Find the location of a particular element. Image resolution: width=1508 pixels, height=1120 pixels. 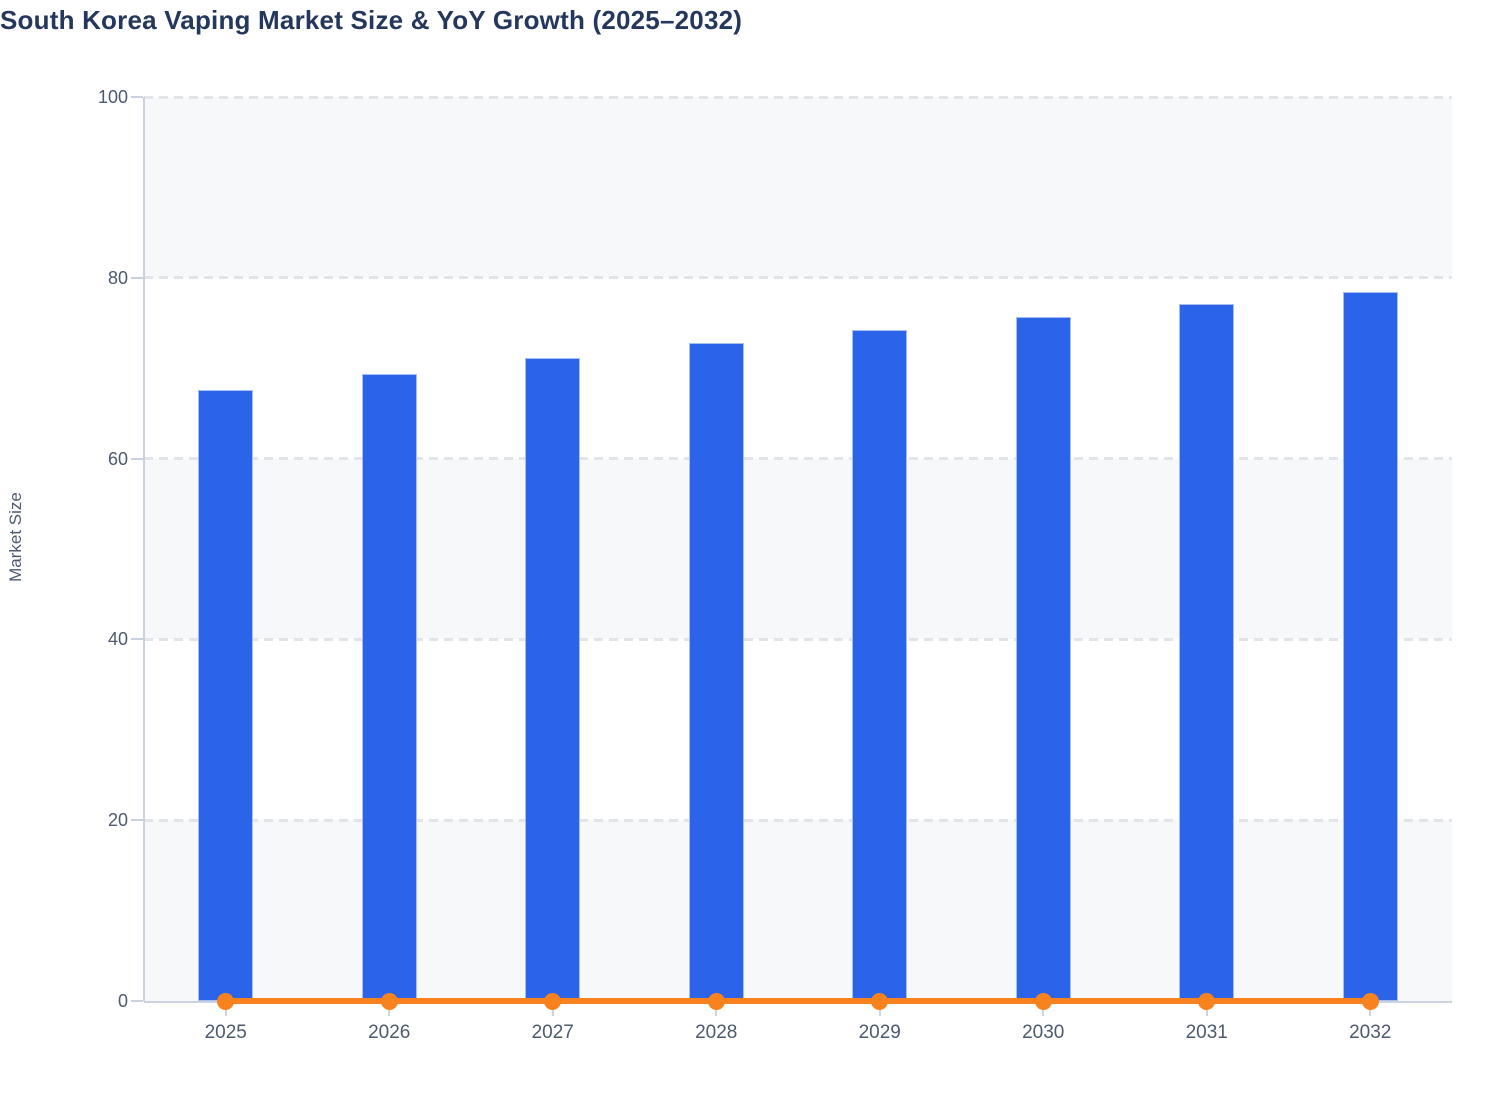

bar-2031 is located at coordinates (1207, 652).